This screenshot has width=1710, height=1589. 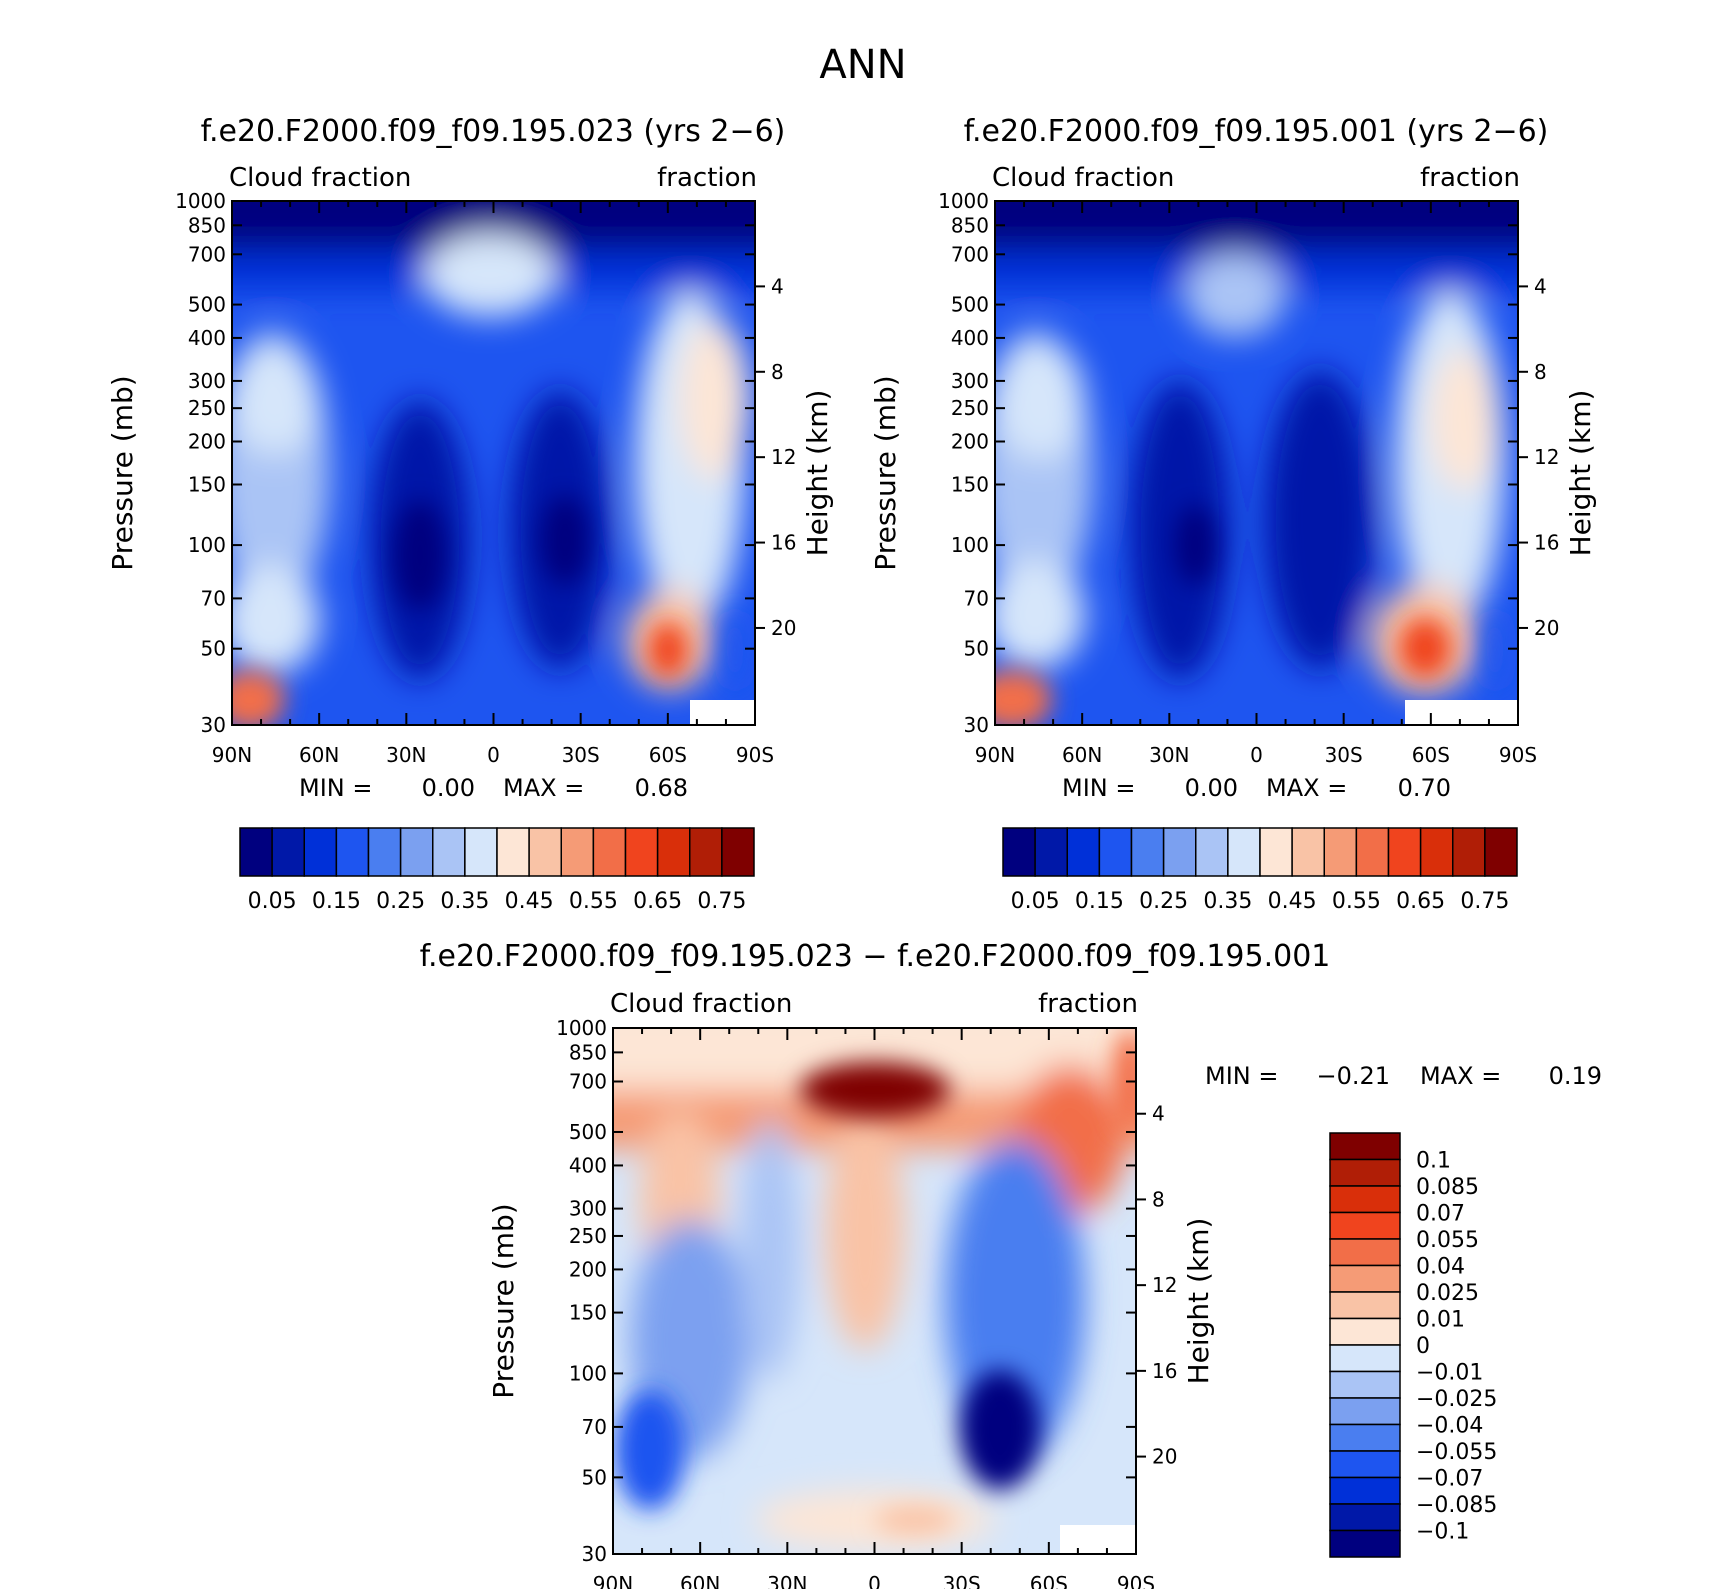 I want to click on panel-2-nh-core, so click(x=1195, y=545).